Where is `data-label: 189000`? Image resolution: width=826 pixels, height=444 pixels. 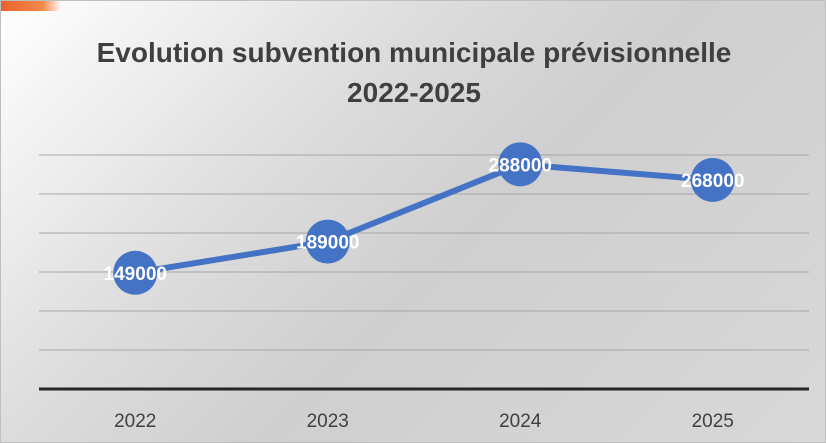 data-label: 189000 is located at coordinates (327, 243).